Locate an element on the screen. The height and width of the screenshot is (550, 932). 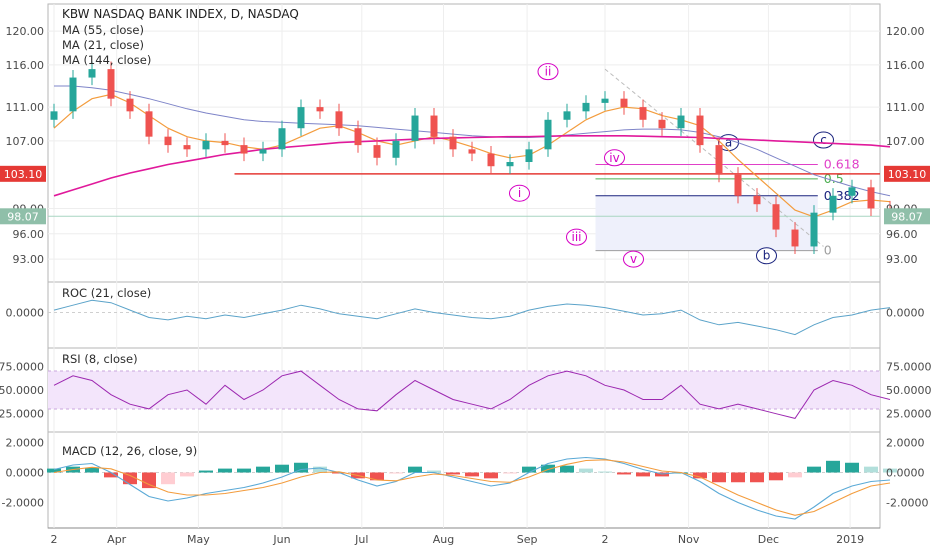
macd-y-tick-left: -2.0000 is located at coordinates (23, 503).